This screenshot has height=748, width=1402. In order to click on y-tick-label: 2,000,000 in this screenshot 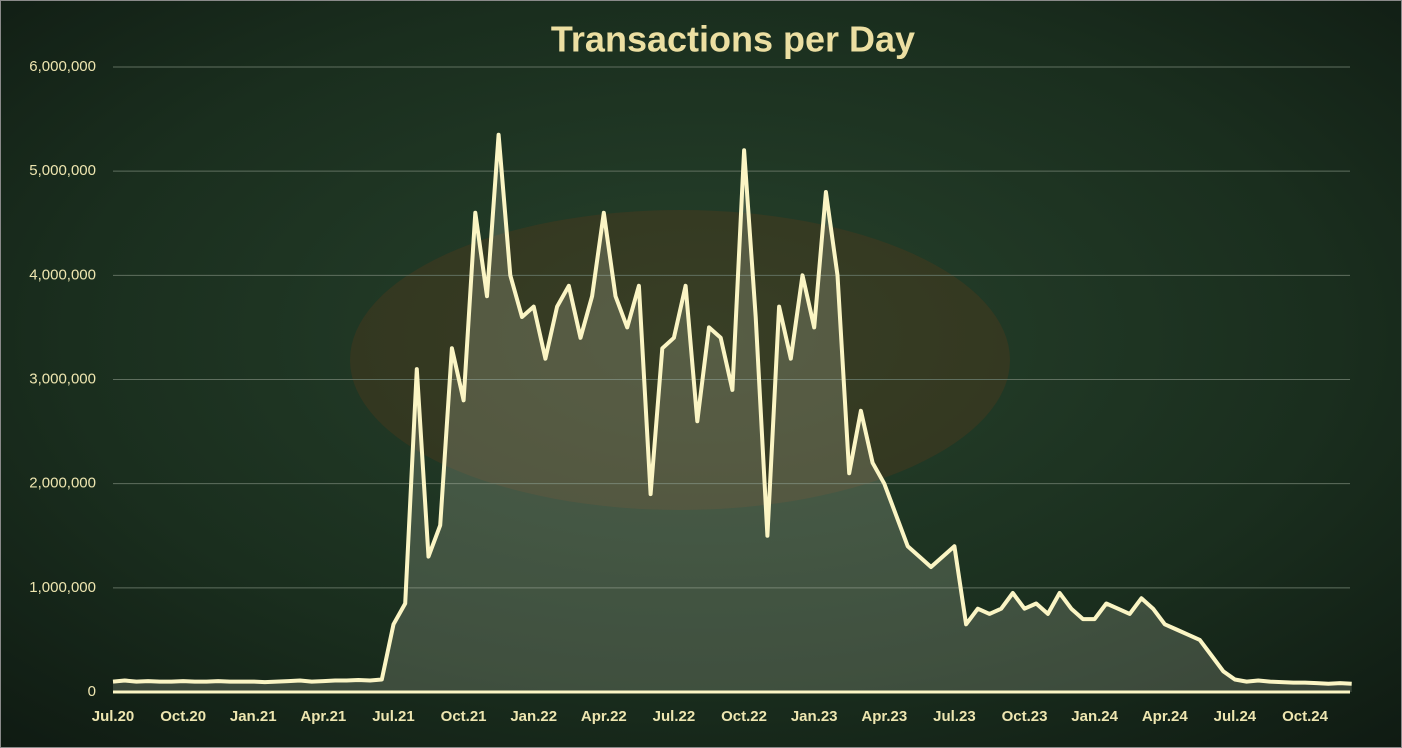, I will do `click(62, 483)`.